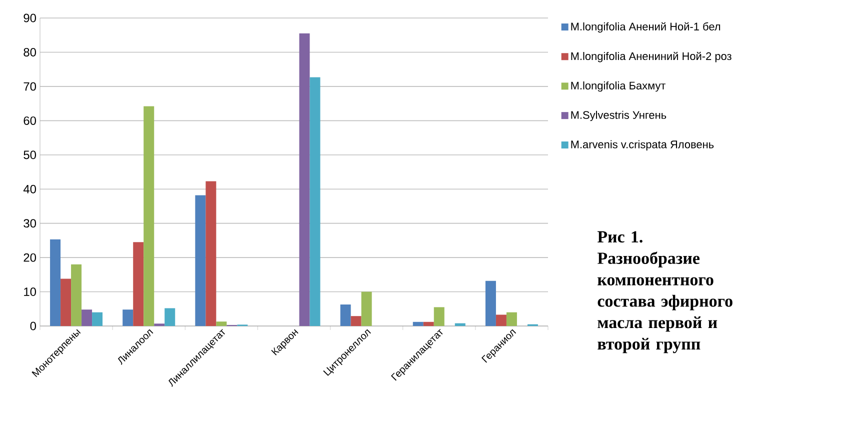 The height and width of the screenshot is (431, 855). What do you see at coordinates (30, 223) in the screenshot?
I see `y-tick-label: 30` at bounding box center [30, 223].